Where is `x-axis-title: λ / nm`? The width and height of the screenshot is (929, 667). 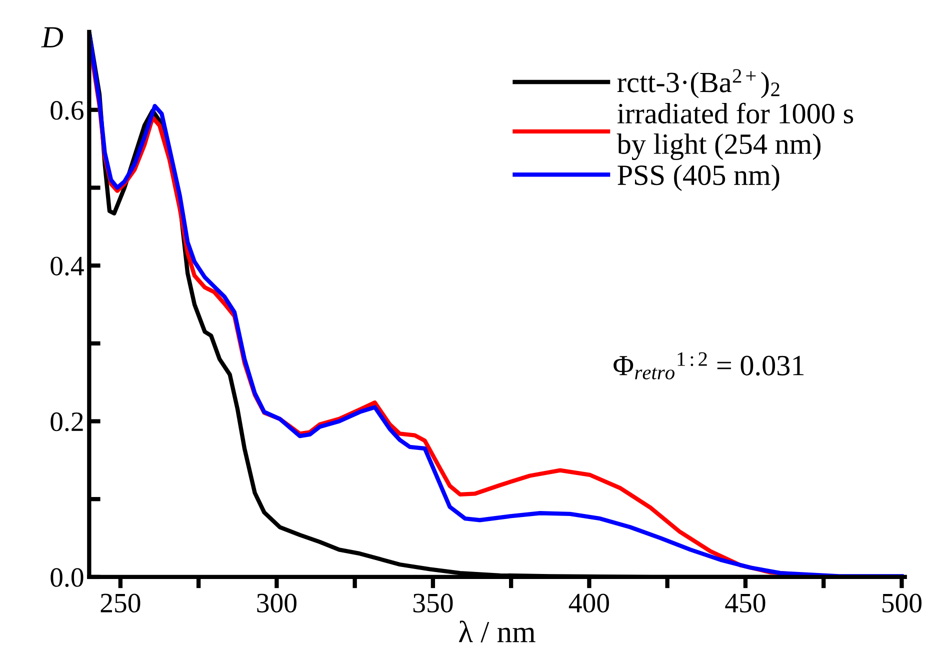 x-axis-title: λ / nm is located at coordinates (497, 631).